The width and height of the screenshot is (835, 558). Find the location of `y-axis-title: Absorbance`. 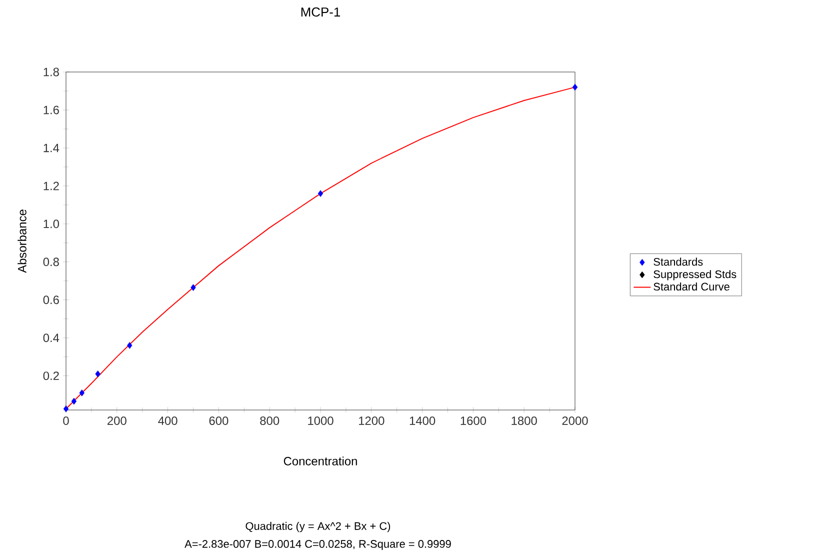

y-axis-title: Absorbance is located at coordinates (22, 241).